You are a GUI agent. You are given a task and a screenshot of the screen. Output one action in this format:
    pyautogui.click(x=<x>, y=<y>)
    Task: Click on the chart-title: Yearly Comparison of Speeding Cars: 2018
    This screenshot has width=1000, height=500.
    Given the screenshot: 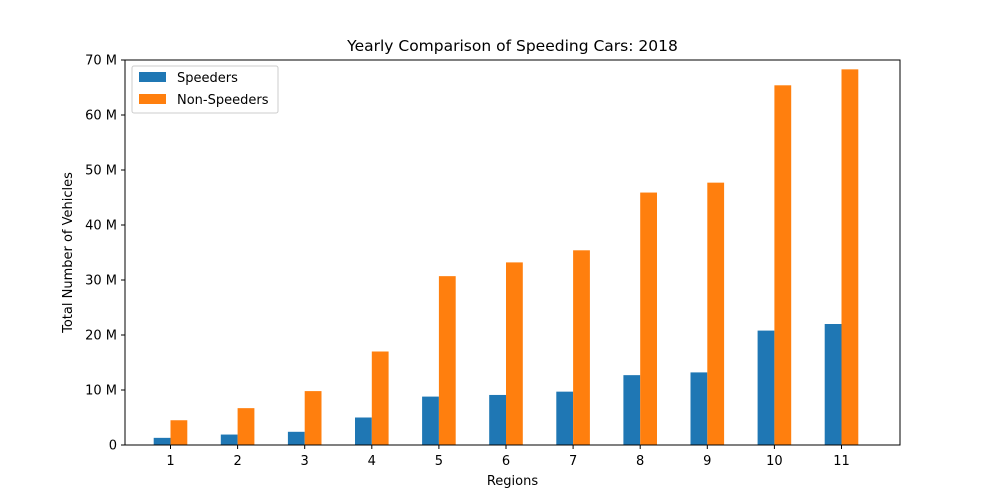 What is the action you would take?
    pyautogui.click(x=512, y=46)
    